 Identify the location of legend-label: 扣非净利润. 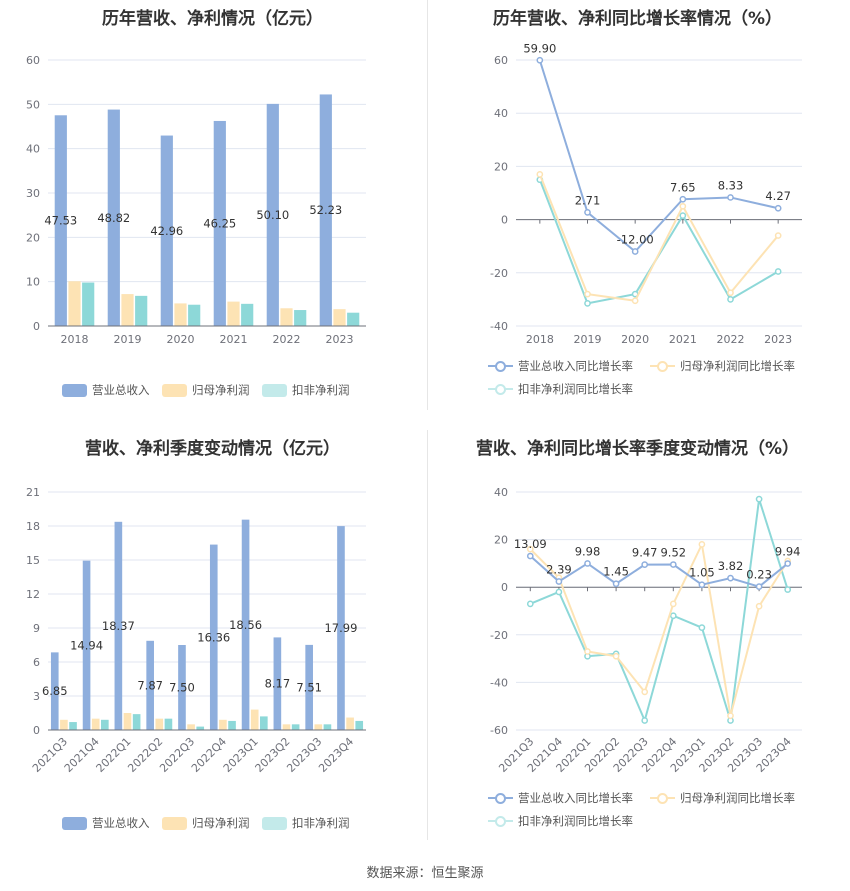
(321, 823).